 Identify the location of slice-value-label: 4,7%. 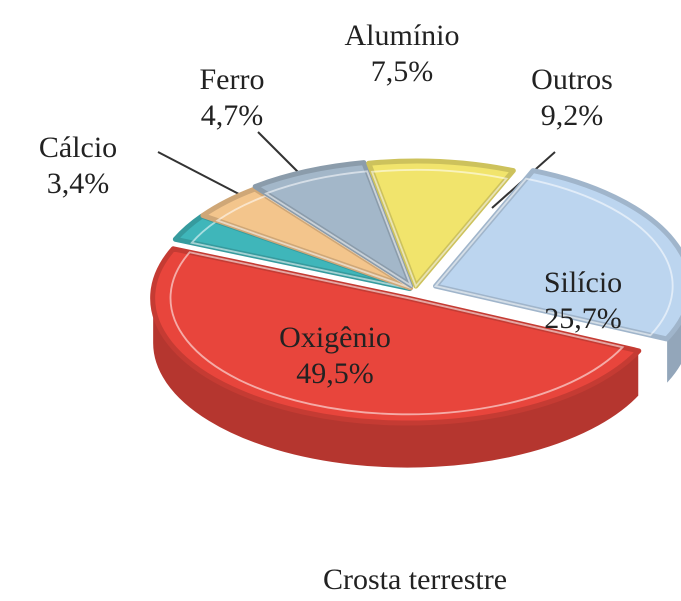
(232, 115).